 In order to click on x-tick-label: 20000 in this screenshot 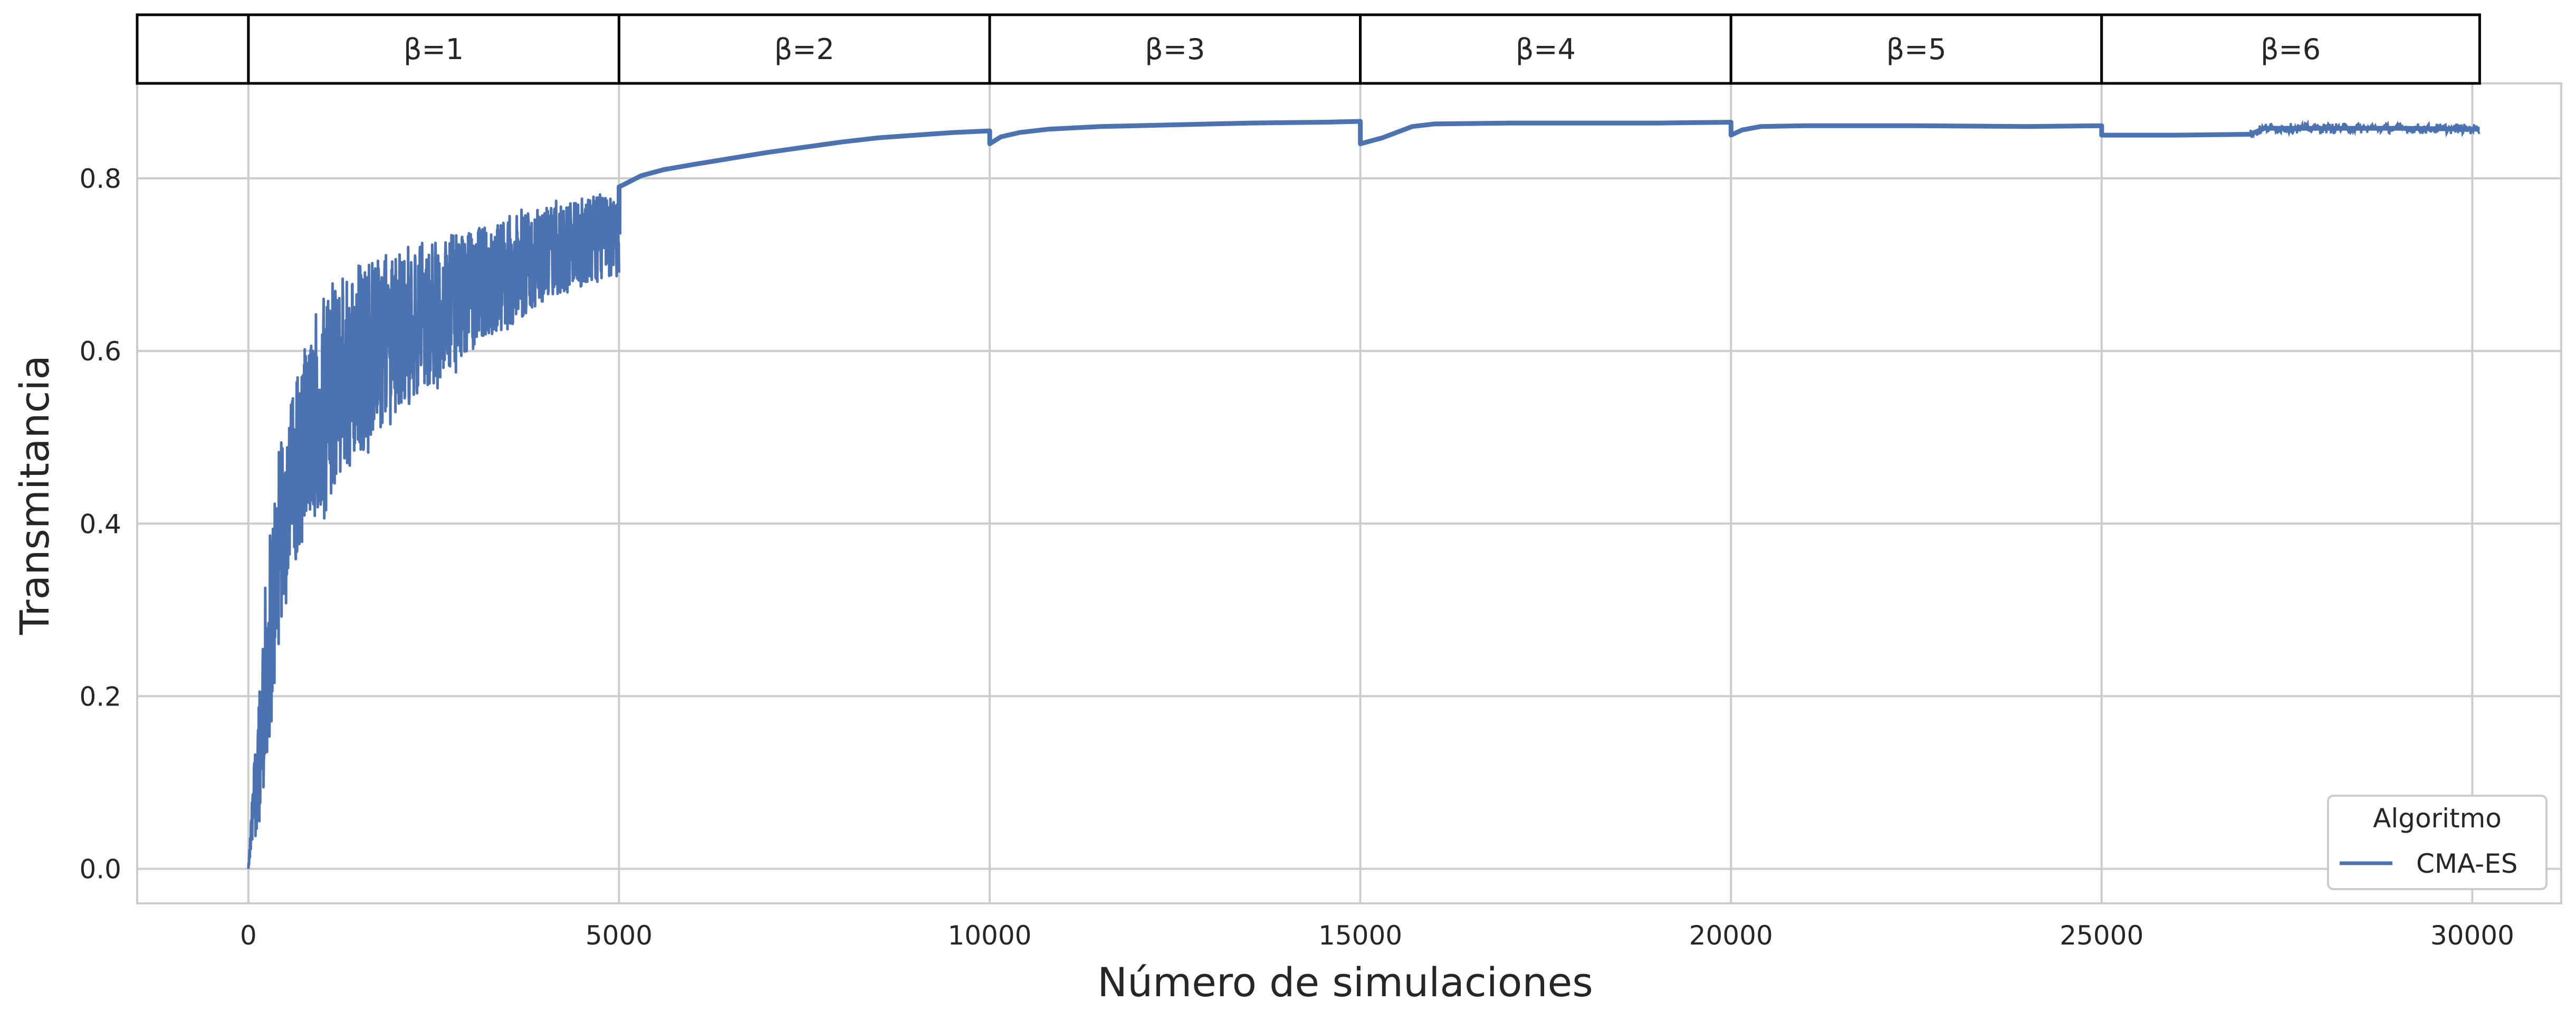, I will do `click(1731, 935)`.